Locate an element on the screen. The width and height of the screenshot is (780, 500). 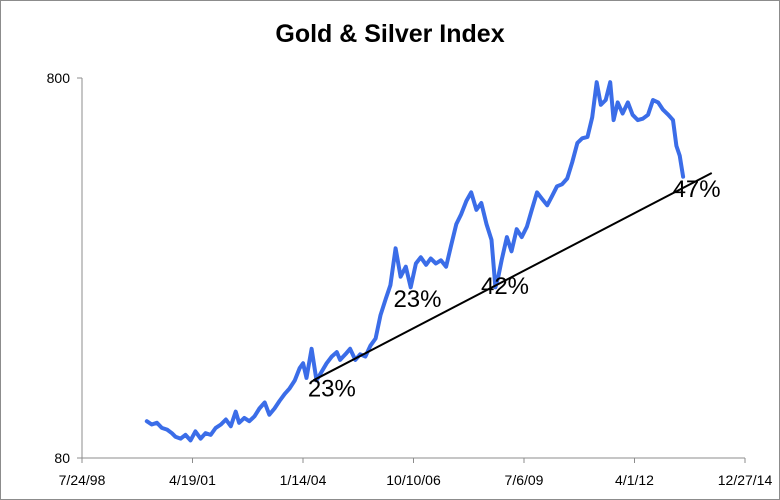
annotation-label-3: 47% is located at coordinates (697, 189).